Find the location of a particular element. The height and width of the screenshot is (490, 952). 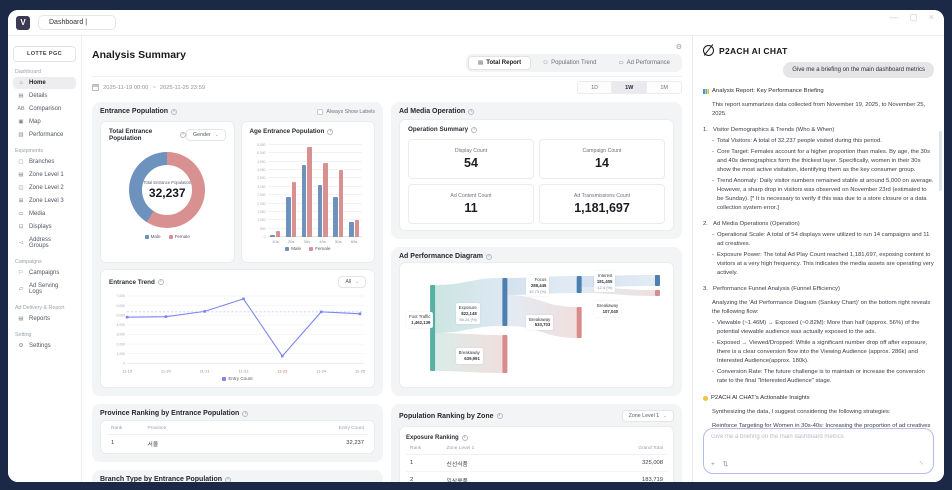

ad-serving-logs-icon: ▱ is located at coordinates (21, 289).